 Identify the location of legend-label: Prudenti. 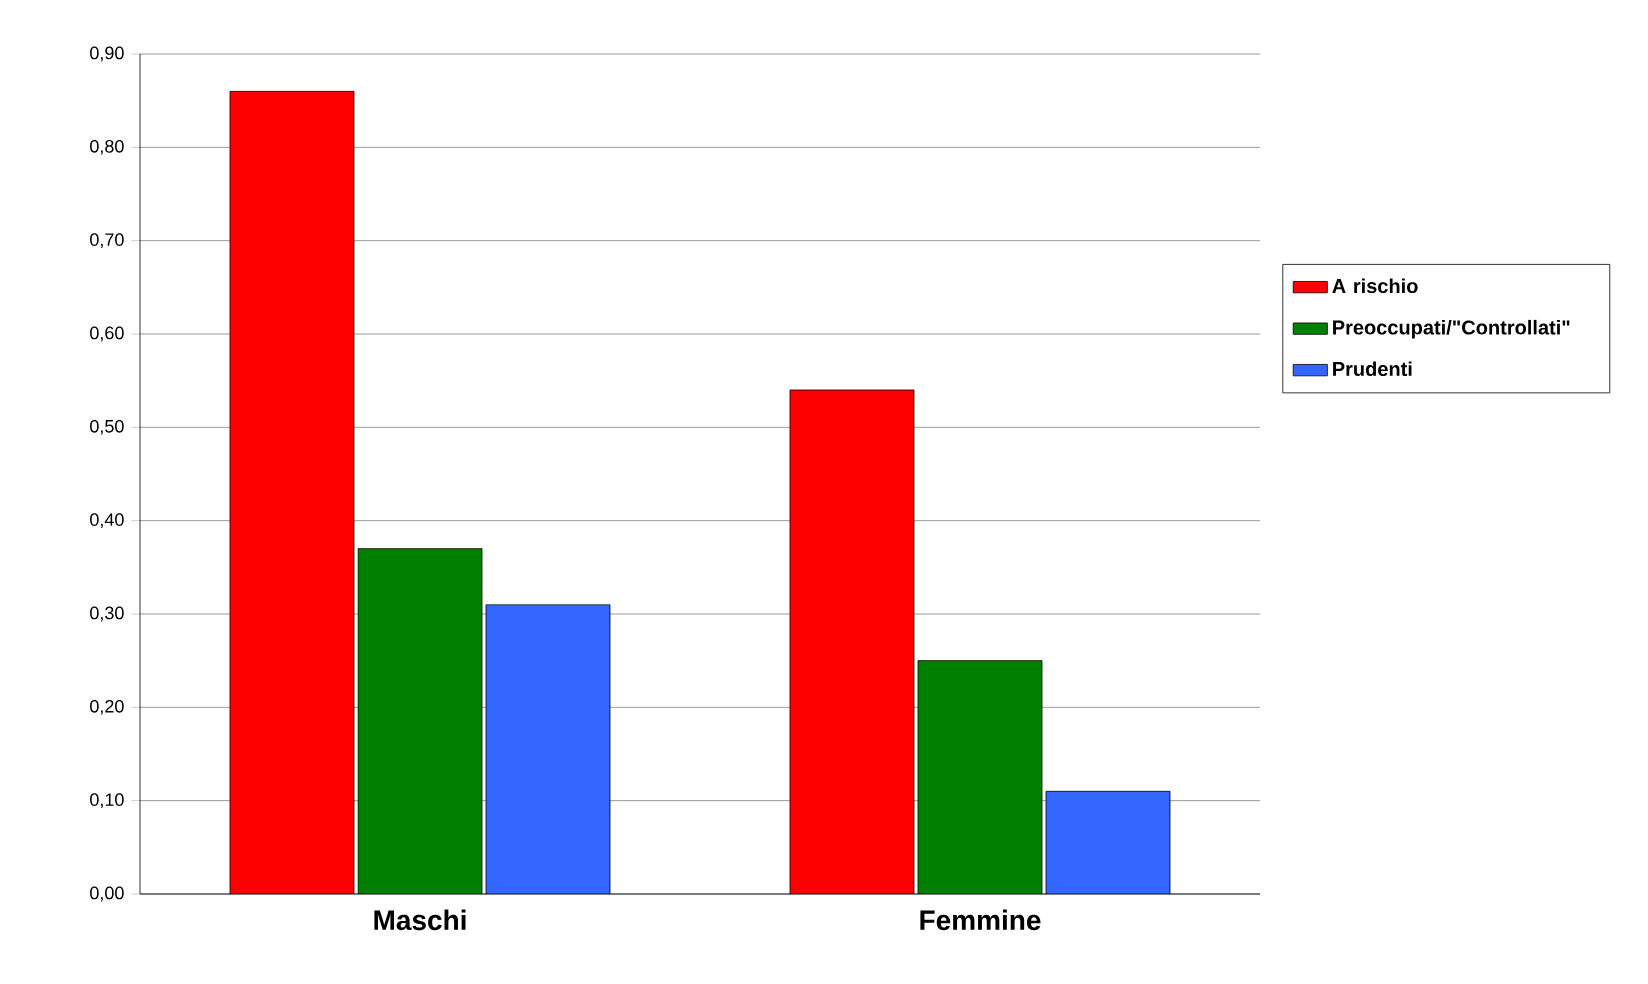
(1372, 369).